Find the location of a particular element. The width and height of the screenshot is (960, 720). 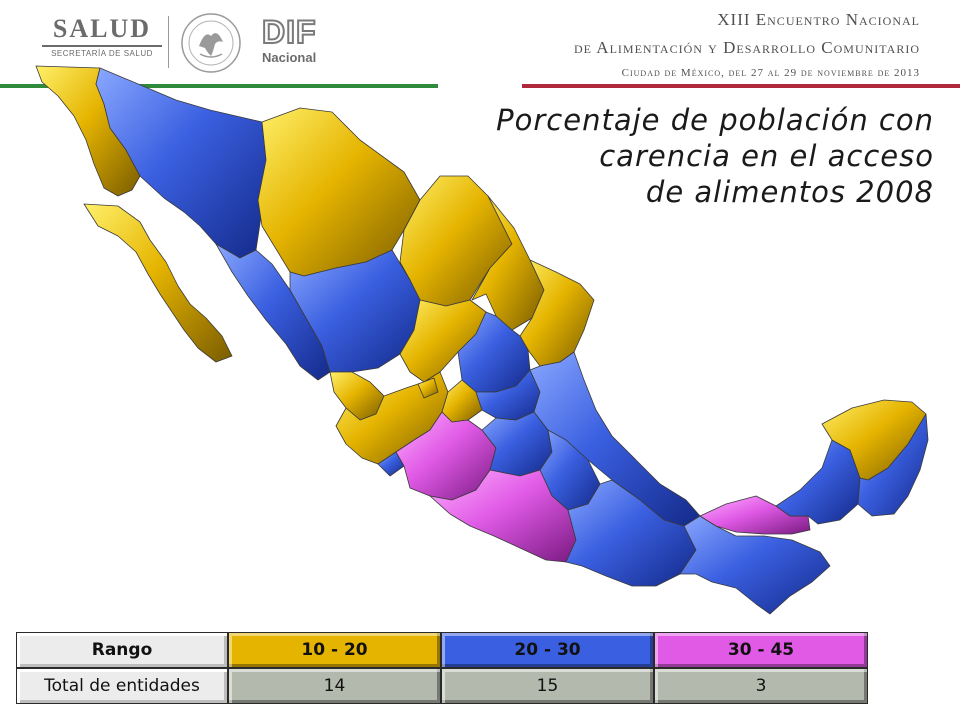

legend-count-row: Total de entidades 14 15 3 is located at coordinates (442, 686).